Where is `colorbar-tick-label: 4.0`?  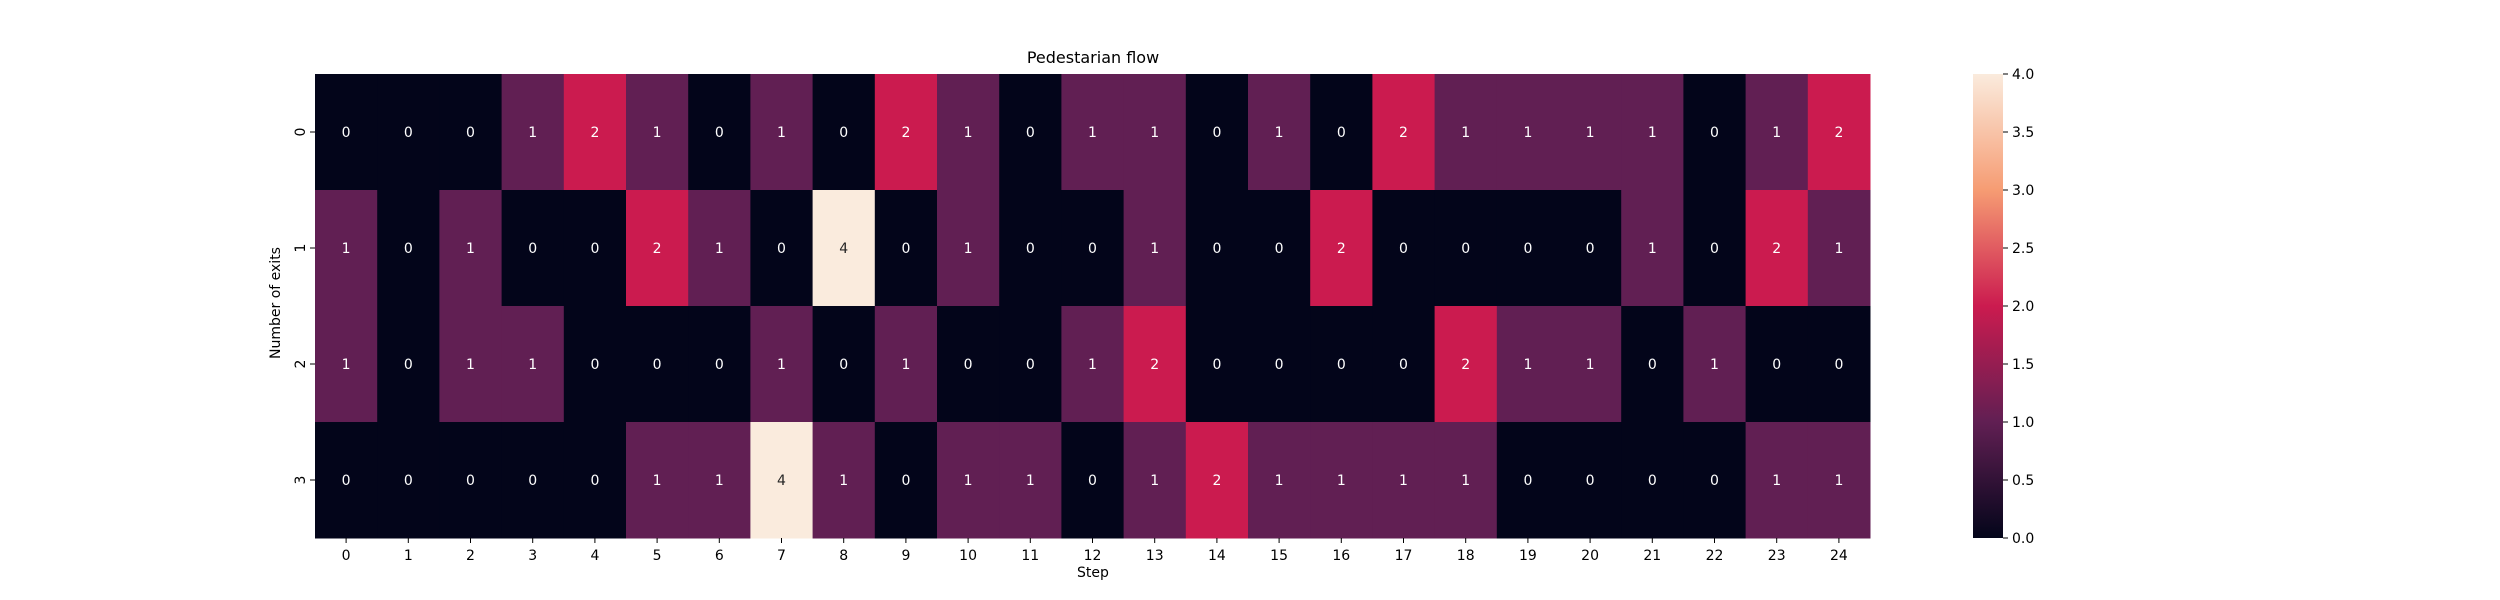 colorbar-tick-label: 4.0 is located at coordinates (2023, 75).